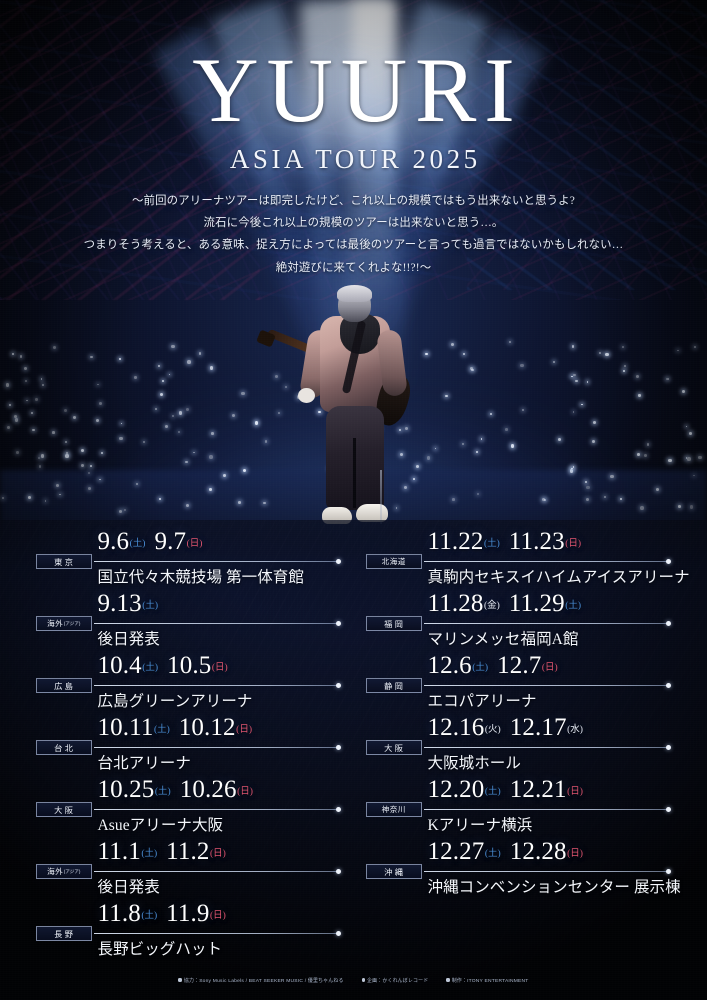 This screenshot has height=1000, width=707. Describe the element at coordinates (554, 887) in the screenshot. I see `venue-name: 沖縄コンベンションセンター 展示棟` at that location.